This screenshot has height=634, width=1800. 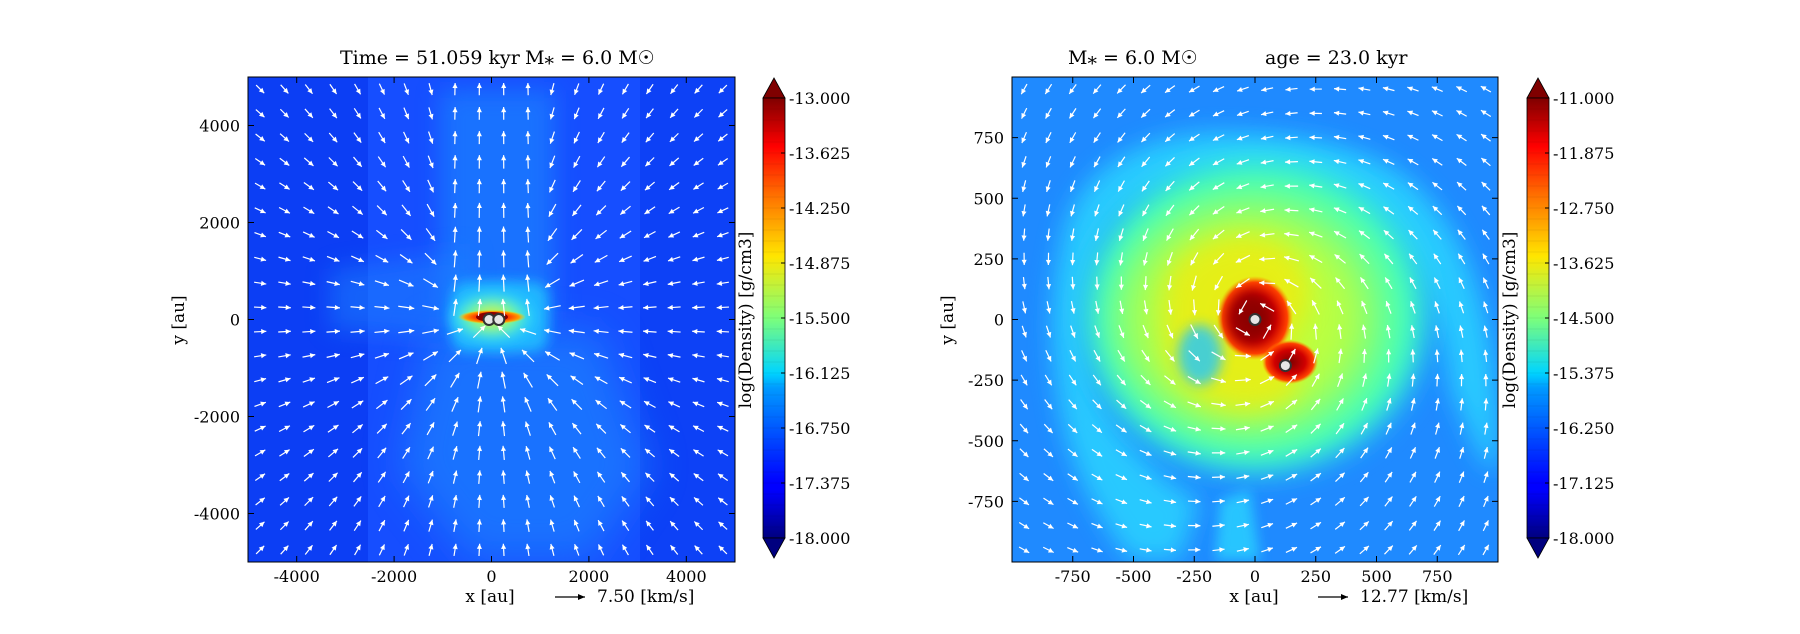 What do you see at coordinates (986, 501) in the screenshot?
I see `y-tick-label: -750` at bounding box center [986, 501].